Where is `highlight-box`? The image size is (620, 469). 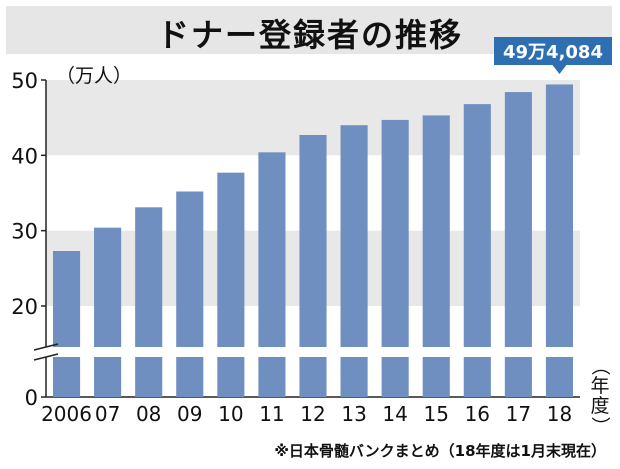 highlight-box is located at coordinates (553, 51).